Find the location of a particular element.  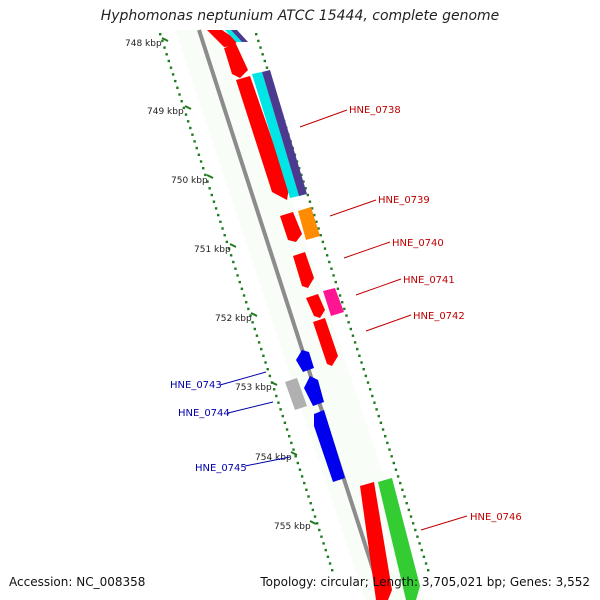

accession-text: Accession: NC_008358 is located at coordinates (77, 582).